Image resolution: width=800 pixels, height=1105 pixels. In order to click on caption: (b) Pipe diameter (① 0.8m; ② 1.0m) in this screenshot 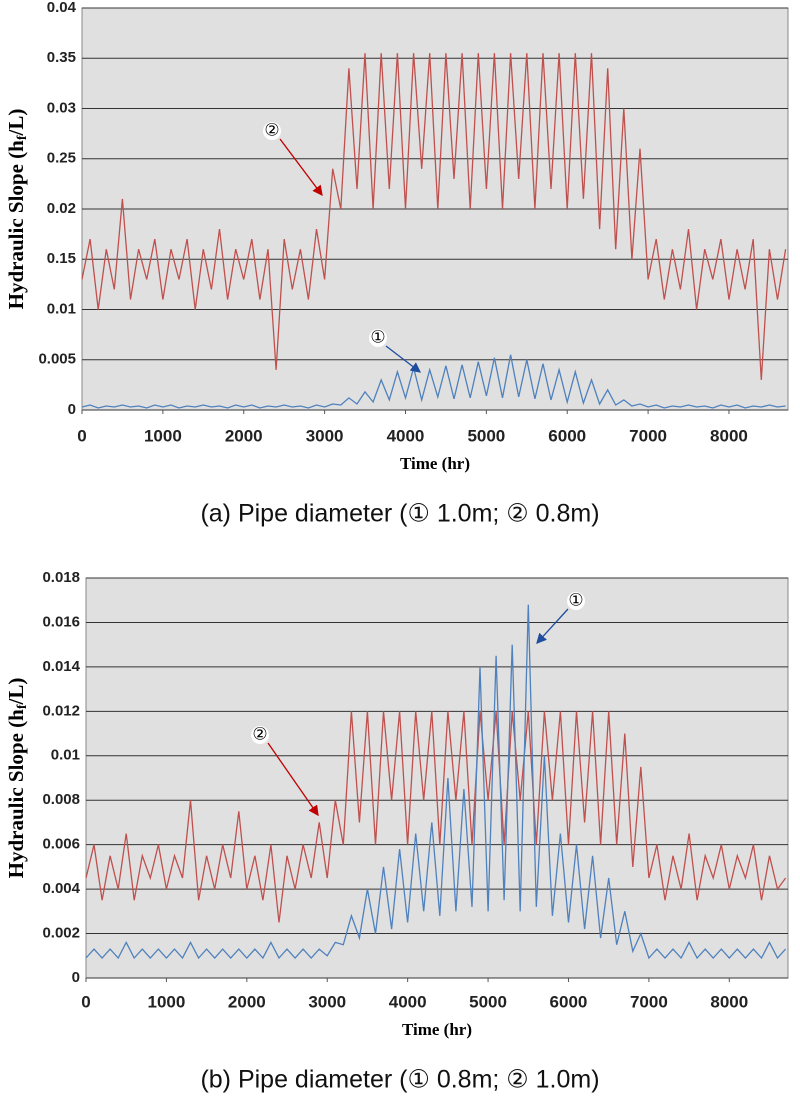, I will do `click(399, 1080)`.